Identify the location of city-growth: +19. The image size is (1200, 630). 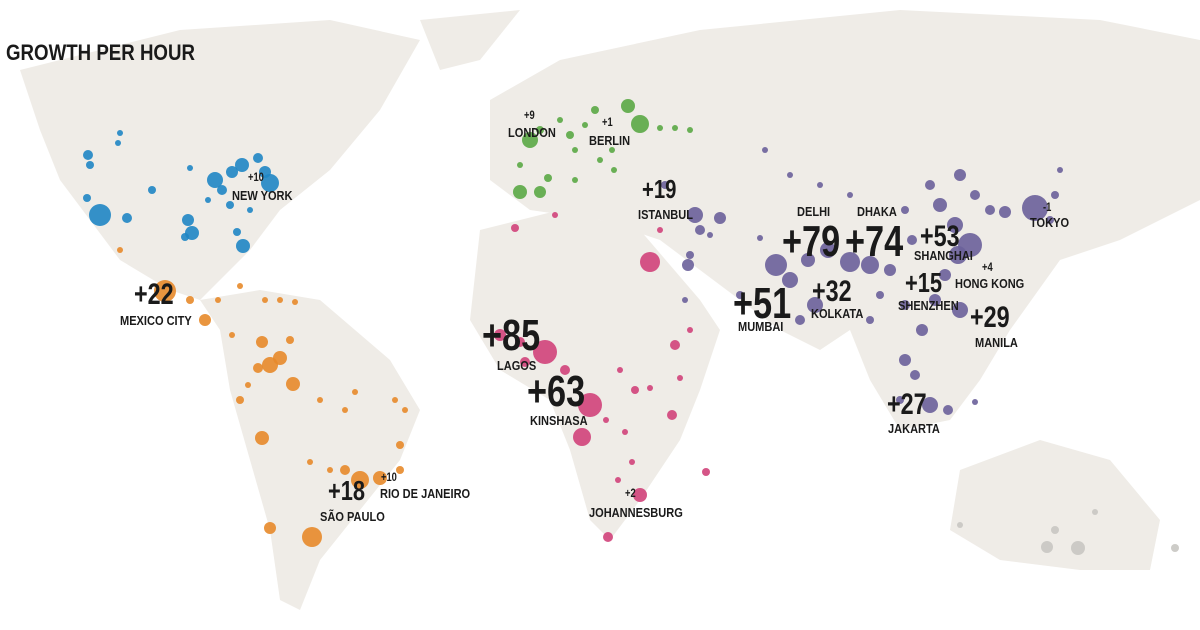
(659, 189).